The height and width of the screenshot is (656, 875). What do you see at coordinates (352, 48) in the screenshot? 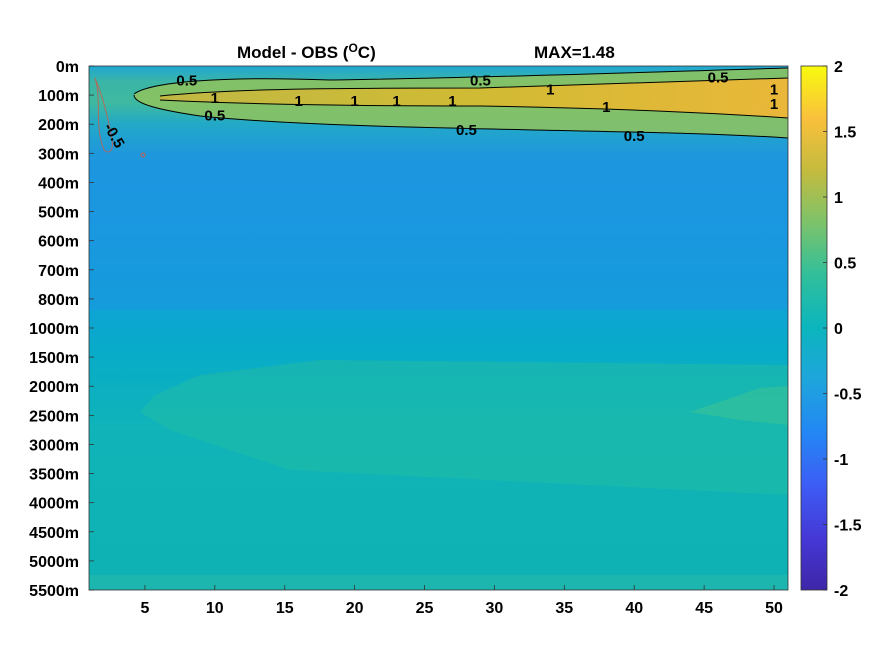
I see `title-unit-superscript: O` at bounding box center [352, 48].